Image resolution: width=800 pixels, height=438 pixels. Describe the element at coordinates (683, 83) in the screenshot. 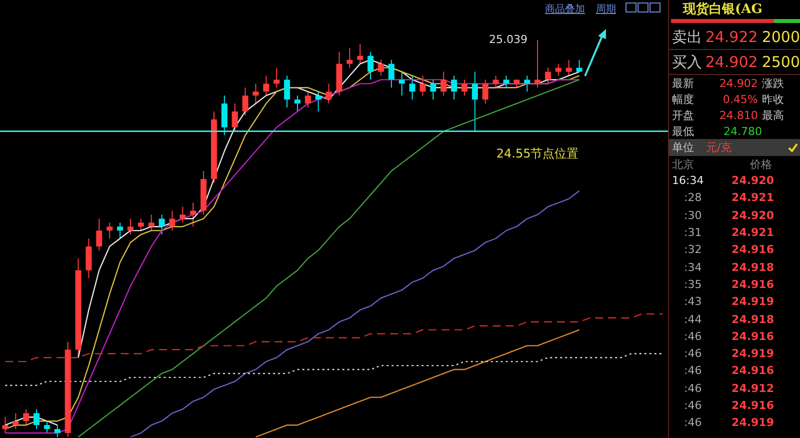

I see `text: 最新` at that location.